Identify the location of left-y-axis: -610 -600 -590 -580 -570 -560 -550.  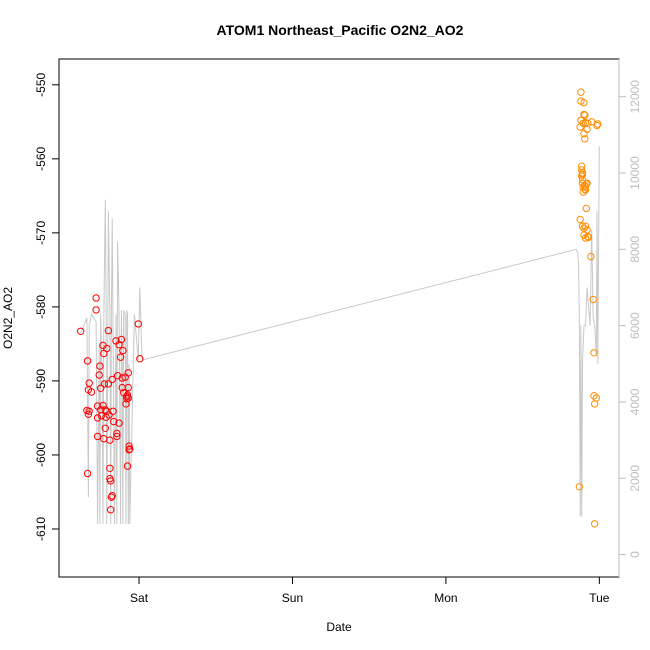
(46, 306).